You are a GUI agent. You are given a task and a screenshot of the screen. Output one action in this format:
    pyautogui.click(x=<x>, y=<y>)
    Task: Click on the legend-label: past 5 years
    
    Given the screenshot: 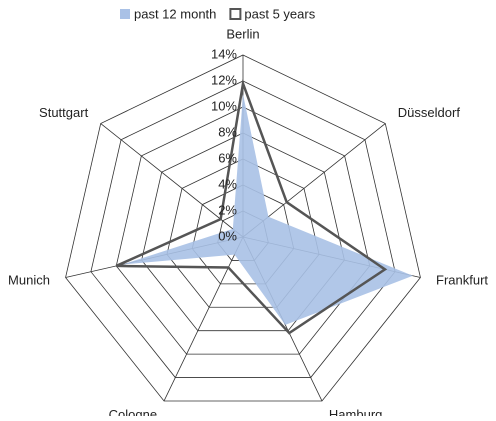 What is the action you would take?
    pyautogui.click(x=279, y=13)
    